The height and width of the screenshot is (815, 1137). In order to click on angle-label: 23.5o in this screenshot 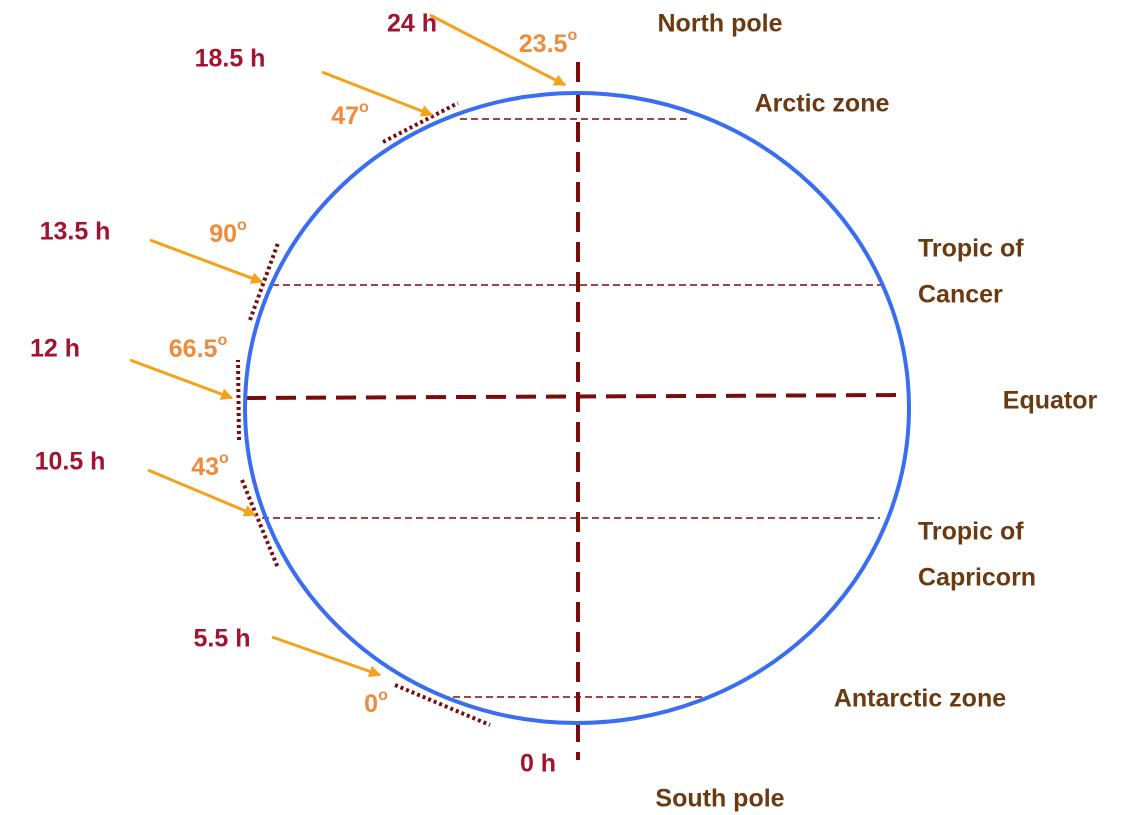, I will do `click(548, 42)`.